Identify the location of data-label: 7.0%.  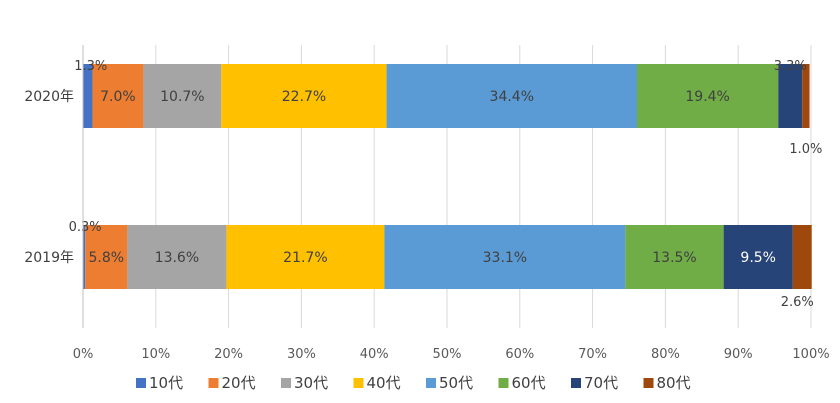
(118, 97).